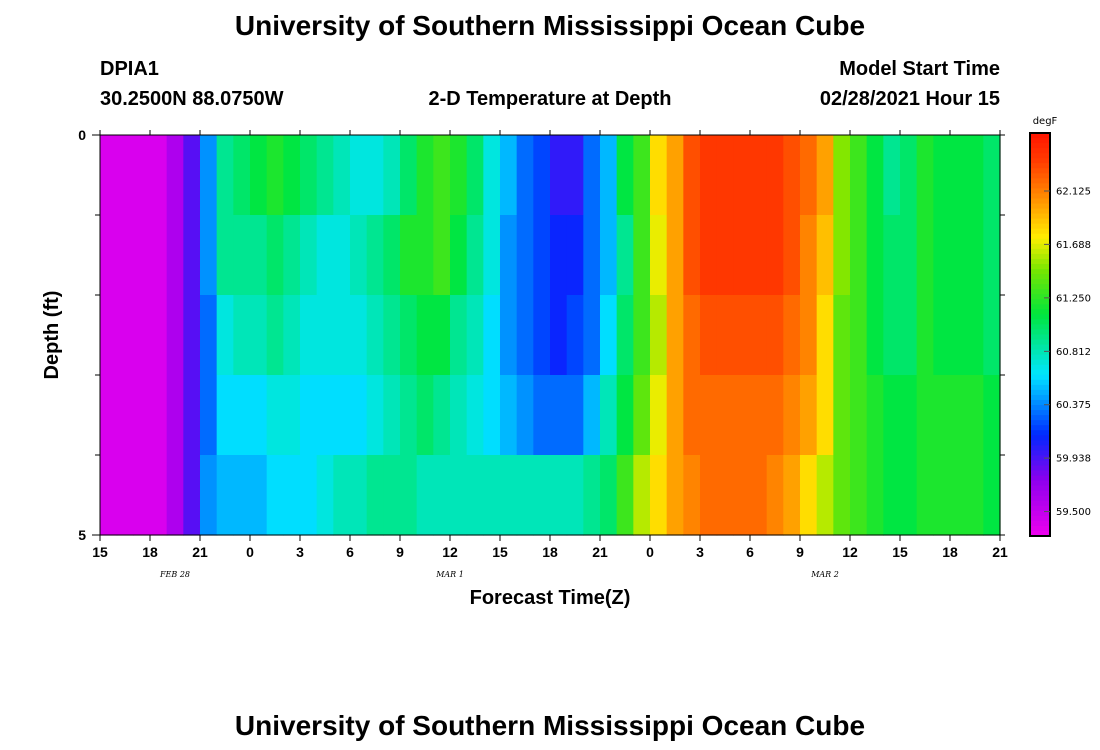  What do you see at coordinates (52, 335) in the screenshot?
I see `y-axis-label: Depth (ft)` at bounding box center [52, 335].